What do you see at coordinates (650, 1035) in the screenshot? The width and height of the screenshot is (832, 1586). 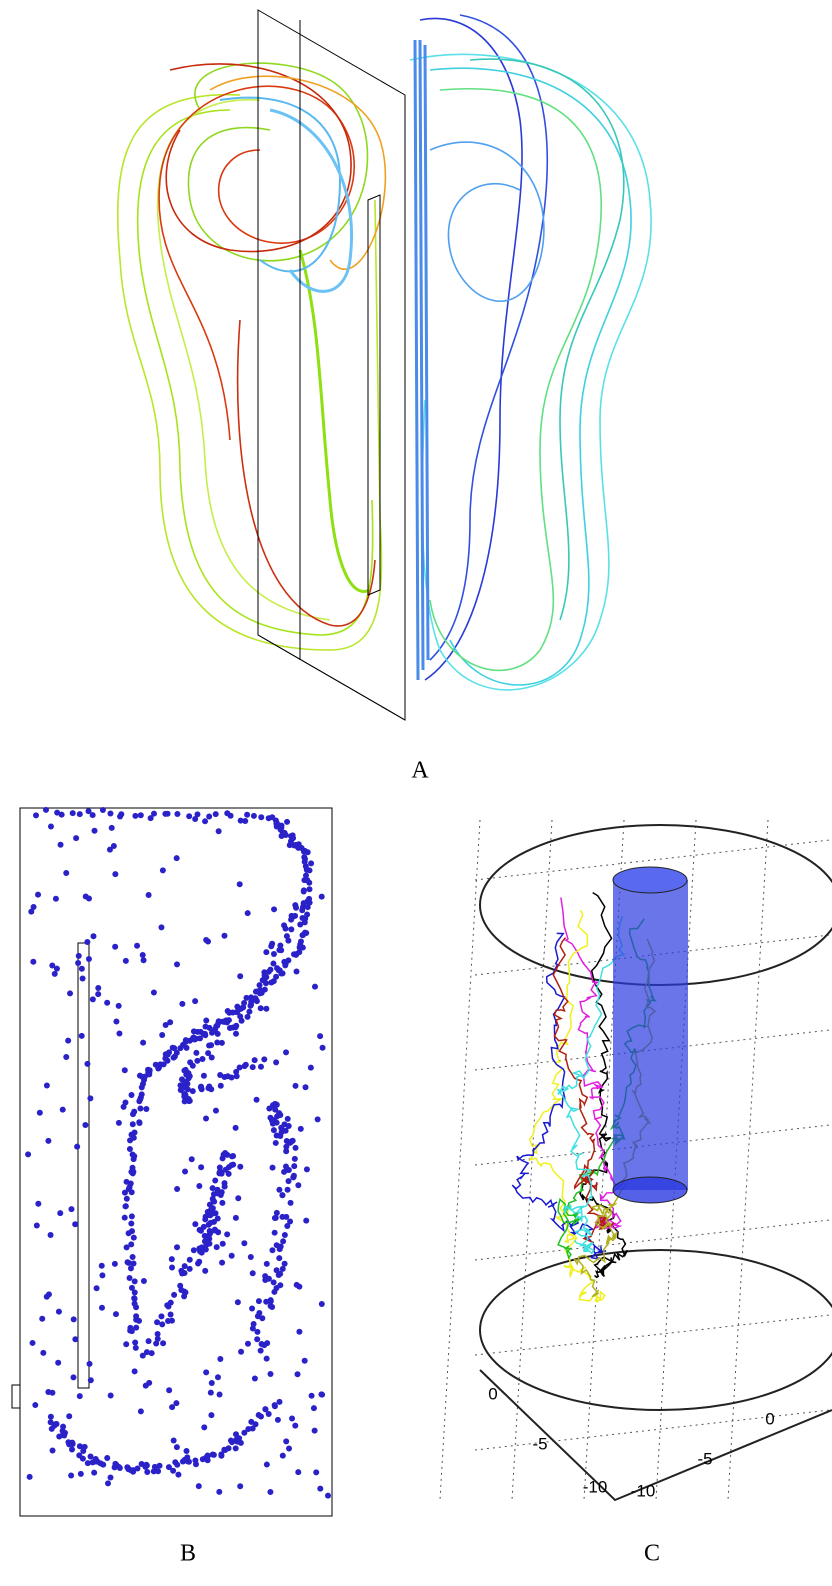 I see `cylinder` at bounding box center [650, 1035].